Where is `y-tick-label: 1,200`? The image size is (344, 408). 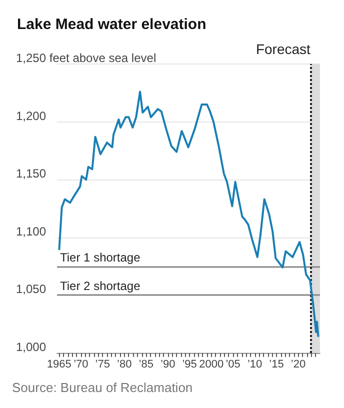 y-tick-label: 1,200 is located at coordinates (31, 115).